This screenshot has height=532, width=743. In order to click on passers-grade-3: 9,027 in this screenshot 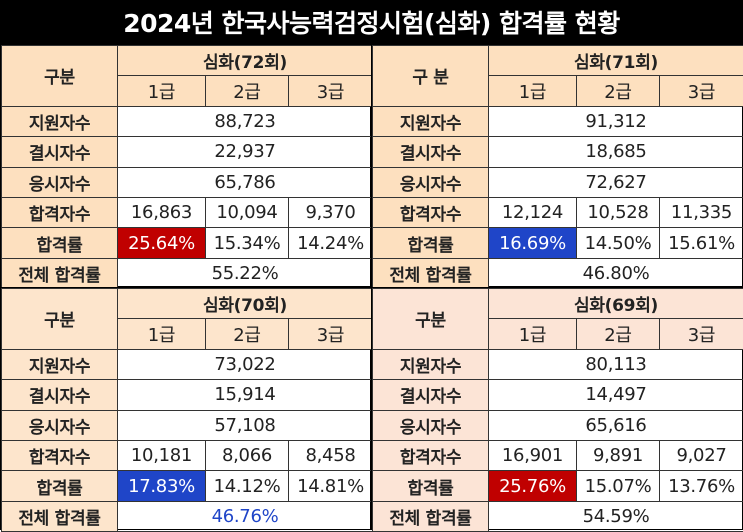, I will do `click(701, 455)`.